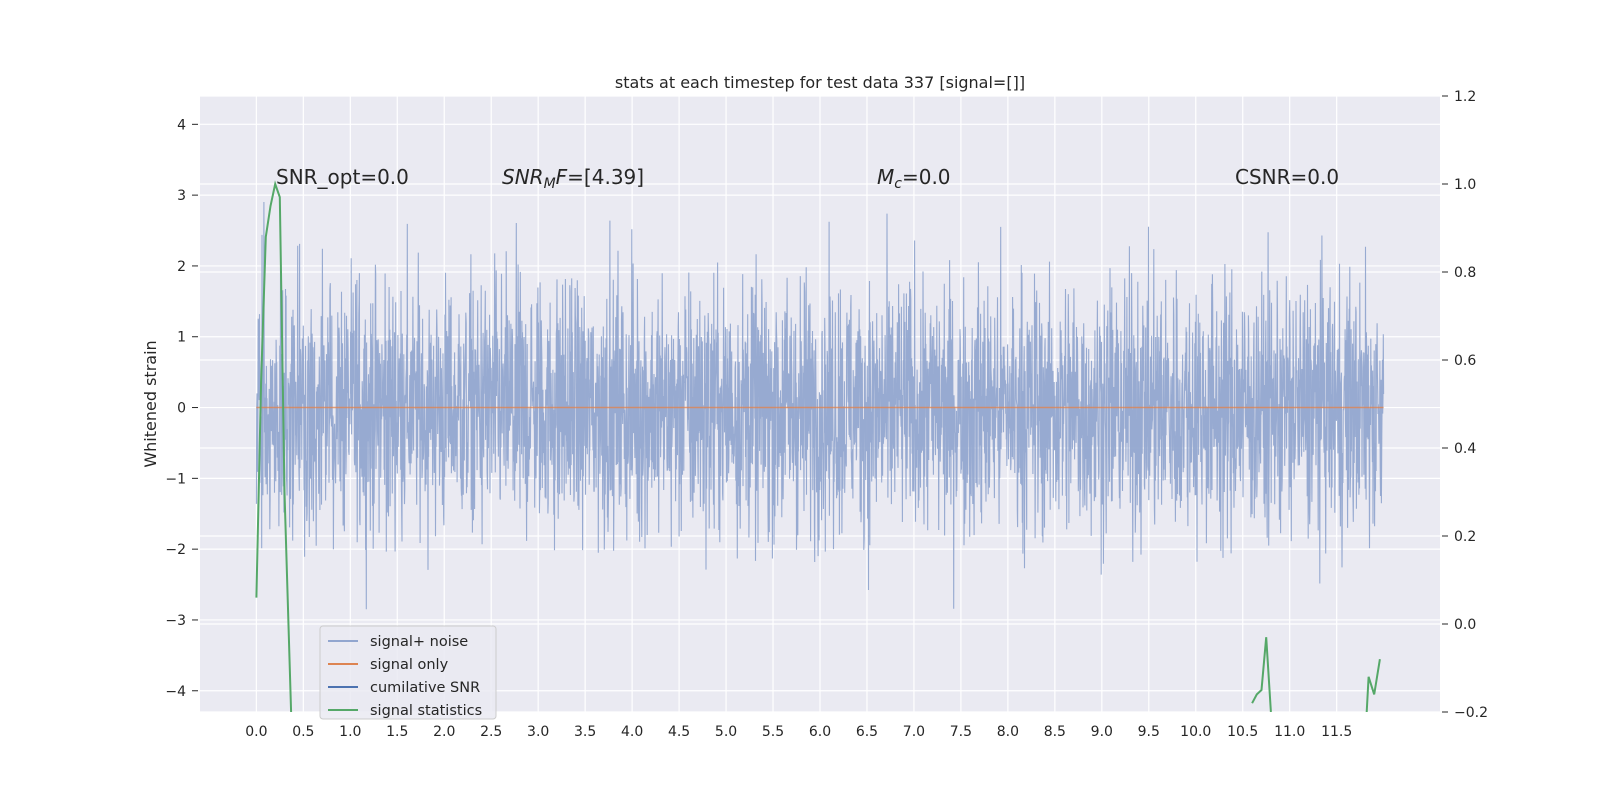 This screenshot has height=800, width=1600. What do you see at coordinates (807, 178) in the screenshot?
I see `annotations: SNR_opt=0.0 SNRMF=[4.39] Mc=0.0 CSNR=0.0` at bounding box center [807, 178].